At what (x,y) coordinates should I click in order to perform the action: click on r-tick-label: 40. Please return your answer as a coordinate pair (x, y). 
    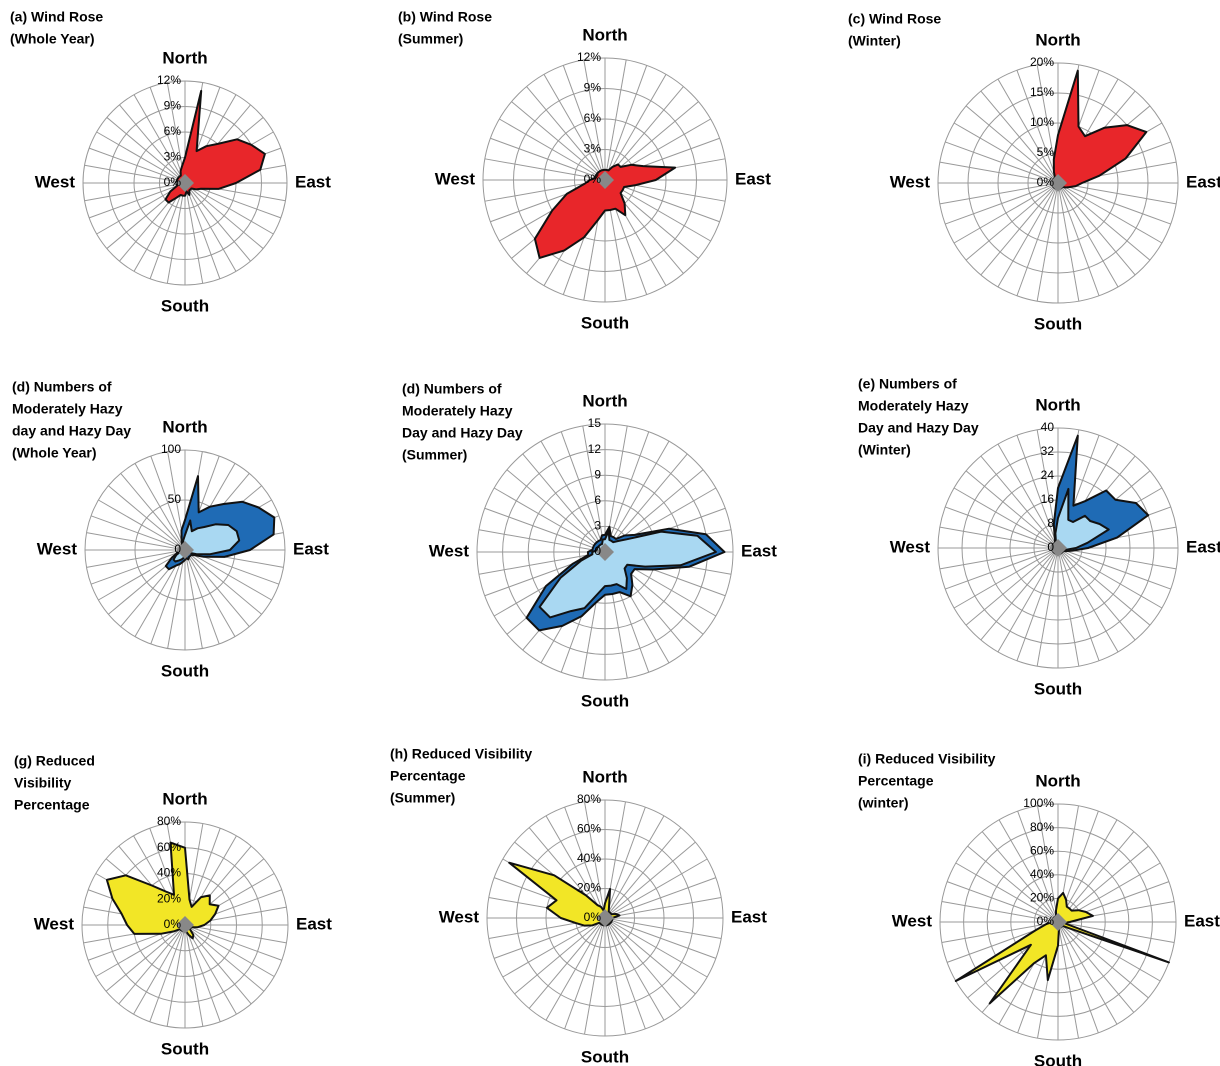
    Looking at the image, I should click on (1048, 427).